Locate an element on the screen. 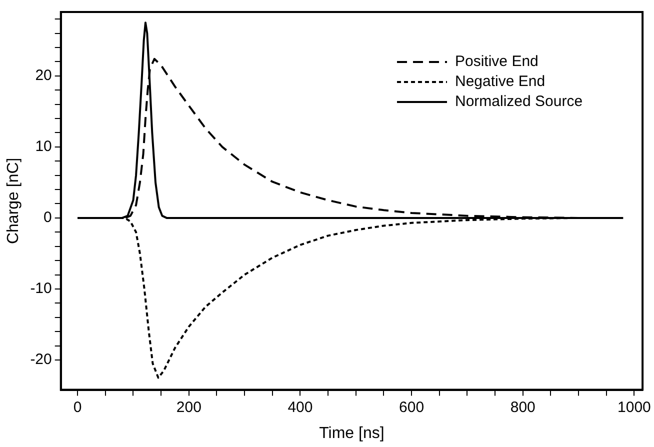 This screenshot has height=447, width=654. x-tick-label: 400 is located at coordinates (300, 407).